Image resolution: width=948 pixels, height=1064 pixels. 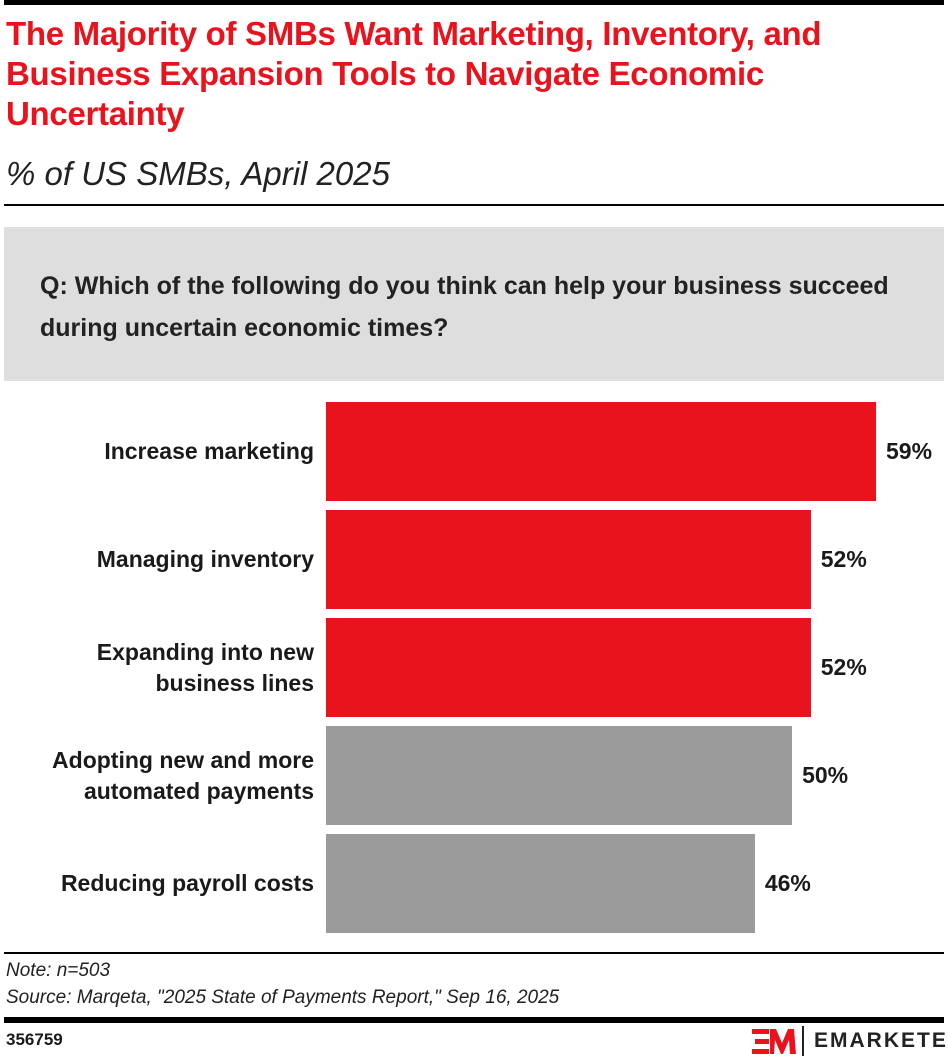 What do you see at coordinates (881, 1040) in the screenshot?
I see `brand-name: EMARKETER` at bounding box center [881, 1040].